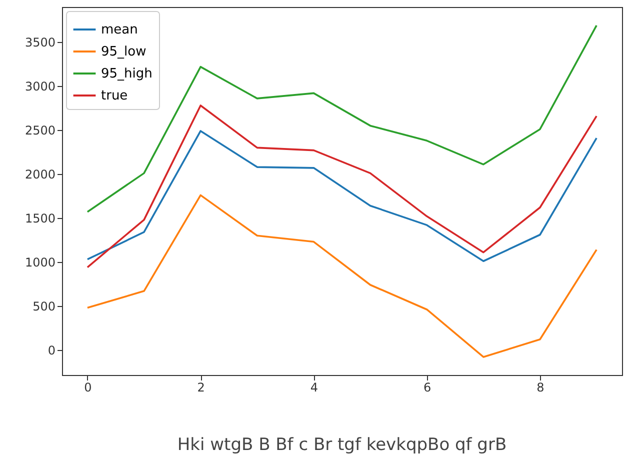 Image resolution: width=627 pixels, height=463 pixels. I want to click on y-tick-label: 2000, so click(40, 175).